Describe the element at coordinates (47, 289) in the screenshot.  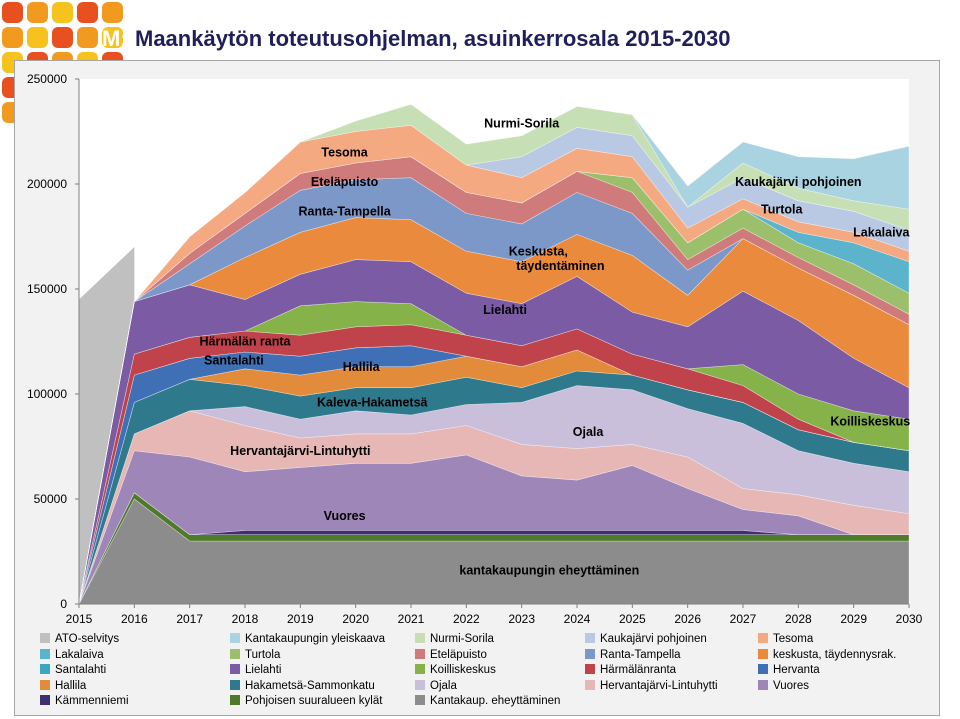
I see `y-tick-label: 150000` at that location.